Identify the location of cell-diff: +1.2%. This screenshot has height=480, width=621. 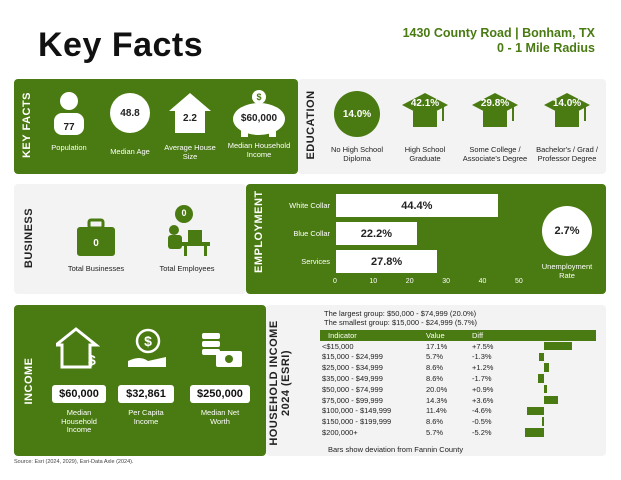
(483, 368).